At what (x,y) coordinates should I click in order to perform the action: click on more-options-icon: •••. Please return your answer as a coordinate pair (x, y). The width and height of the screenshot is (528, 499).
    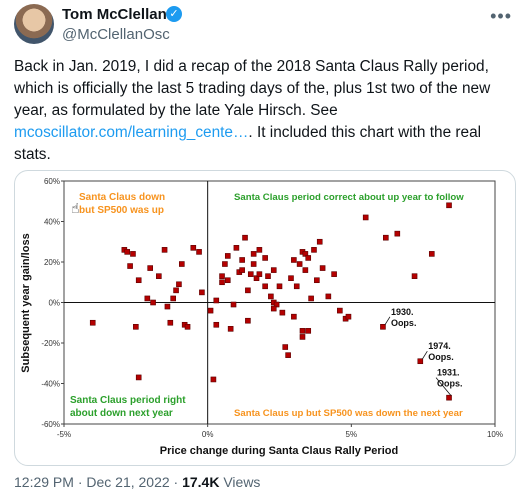
    Looking at the image, I should click on (501, 16).